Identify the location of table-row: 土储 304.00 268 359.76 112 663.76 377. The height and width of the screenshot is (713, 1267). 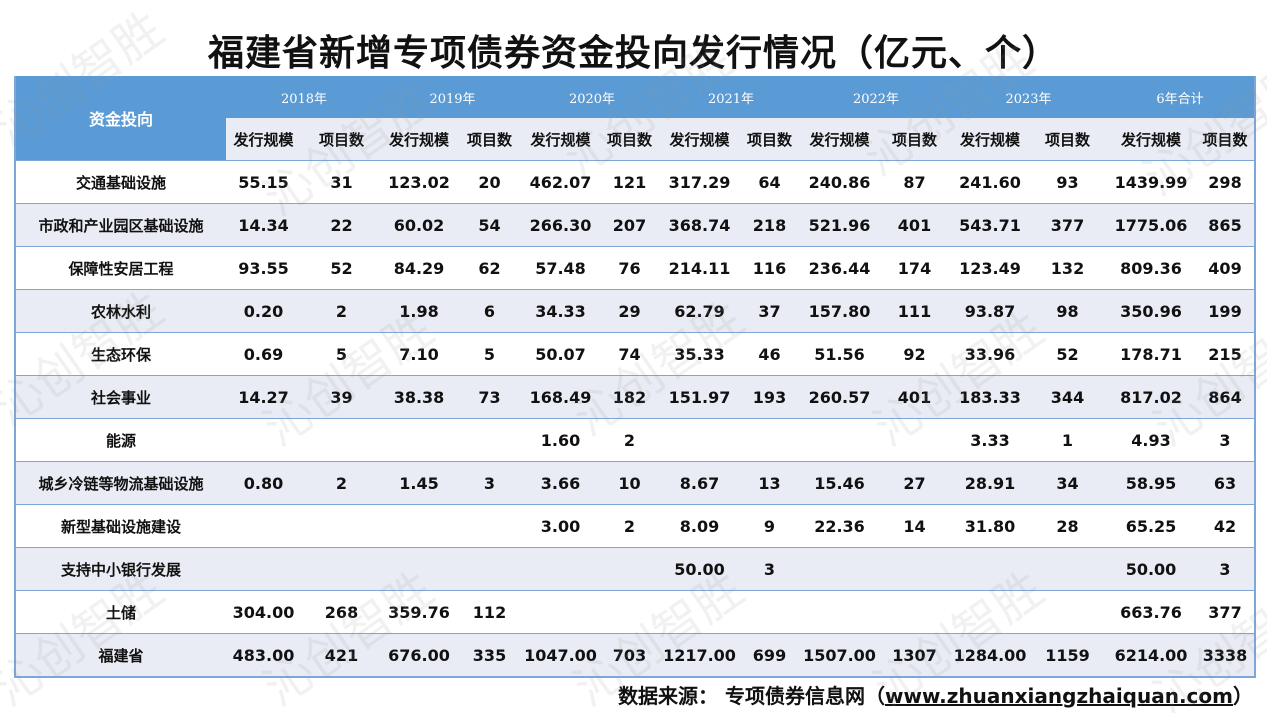
(635, 612).